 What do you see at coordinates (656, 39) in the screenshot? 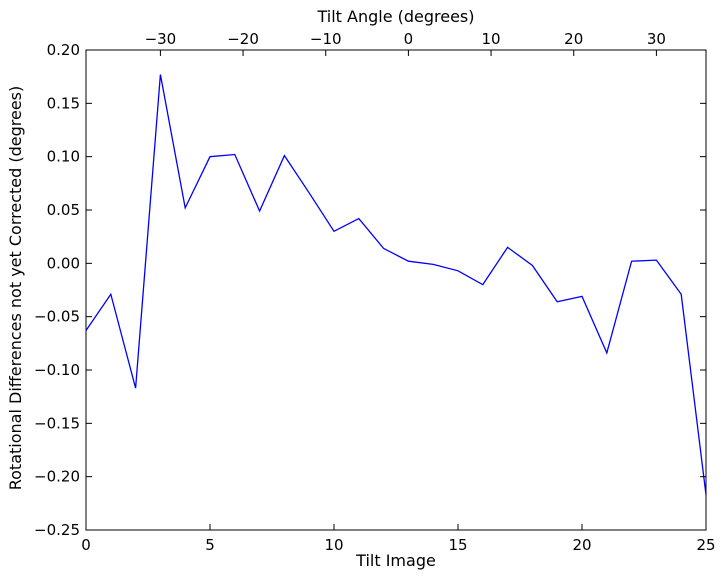
I see `top-x-tick-label: 30` at bounding box center [656, 39].